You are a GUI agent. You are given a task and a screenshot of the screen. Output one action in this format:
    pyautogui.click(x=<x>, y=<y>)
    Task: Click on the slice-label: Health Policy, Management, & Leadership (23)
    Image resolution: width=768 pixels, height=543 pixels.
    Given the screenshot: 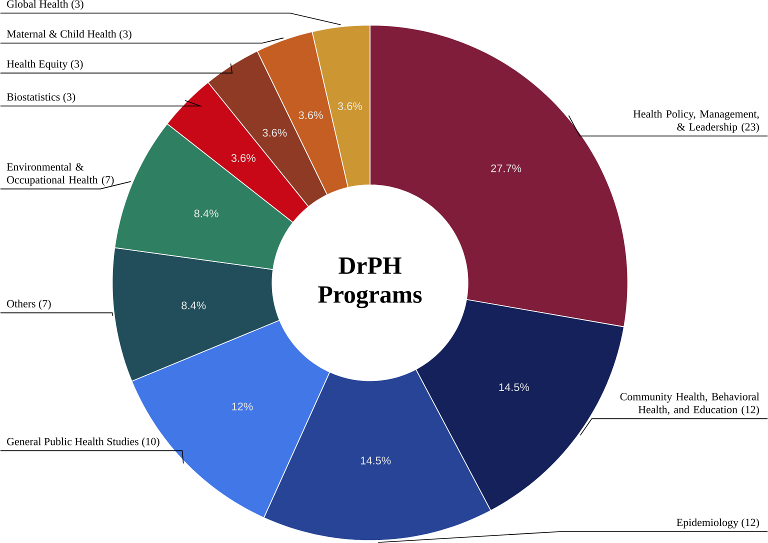 What is the action you would take?
    pyautogui.click(x=696, y=121)
    